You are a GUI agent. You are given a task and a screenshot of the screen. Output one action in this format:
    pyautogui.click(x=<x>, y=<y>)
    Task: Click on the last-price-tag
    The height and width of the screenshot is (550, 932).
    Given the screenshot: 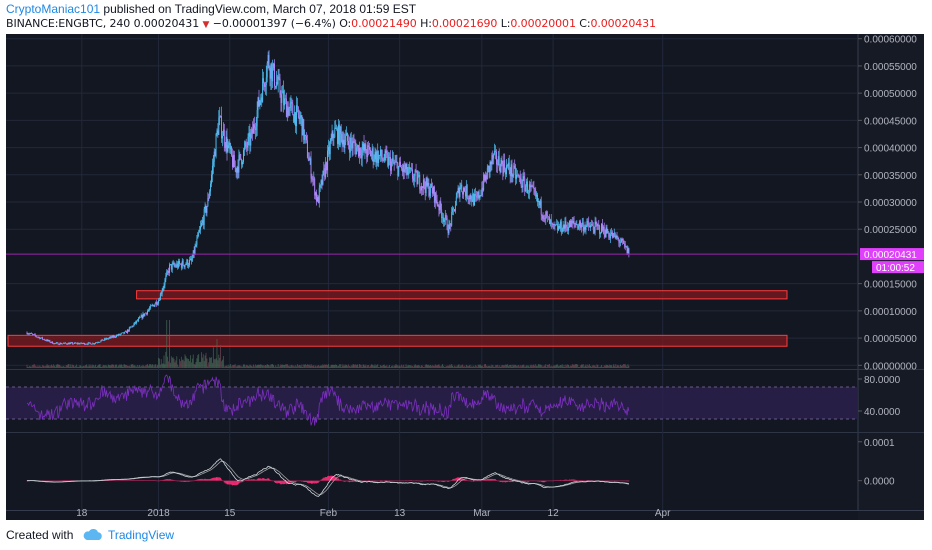 What is the action you would take?
    pyautogui.click(x=892, y=254)
    